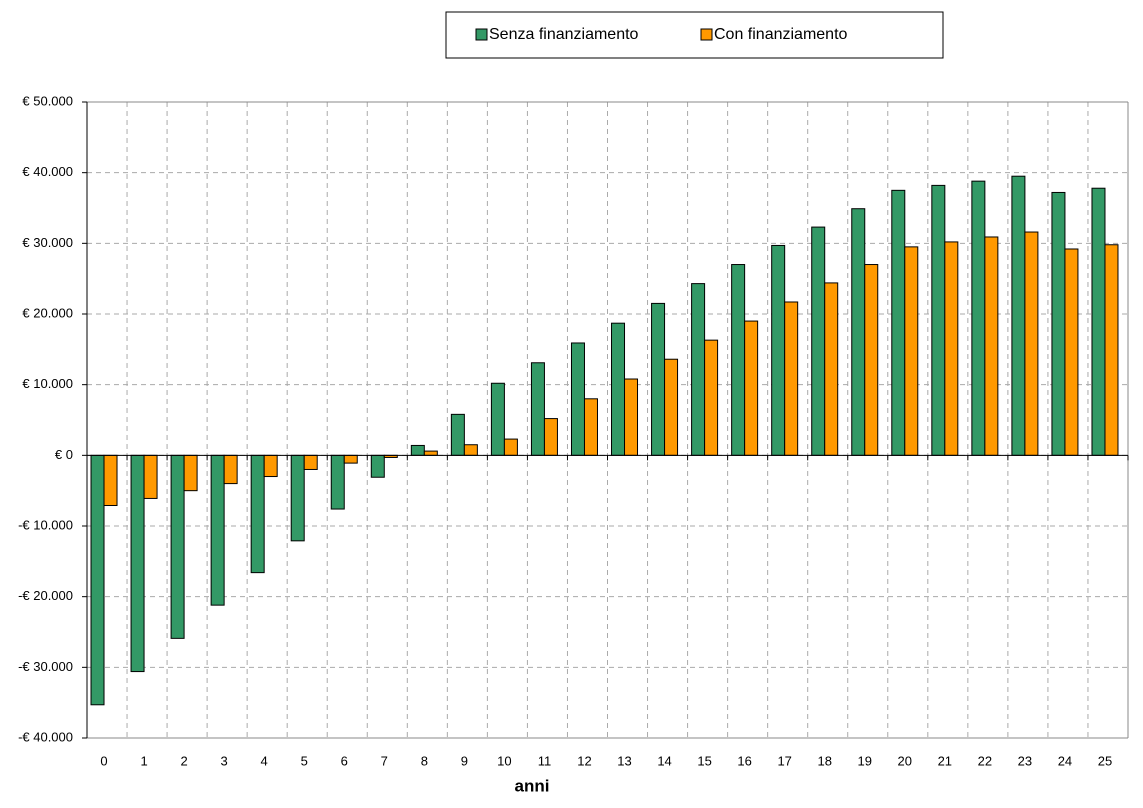 Image resolution: width=1143 pixels, height=808 pixels. Describe the element at coordinates (1065, 760) in the screenshot. I see `x-tick-label: 24` at that location.